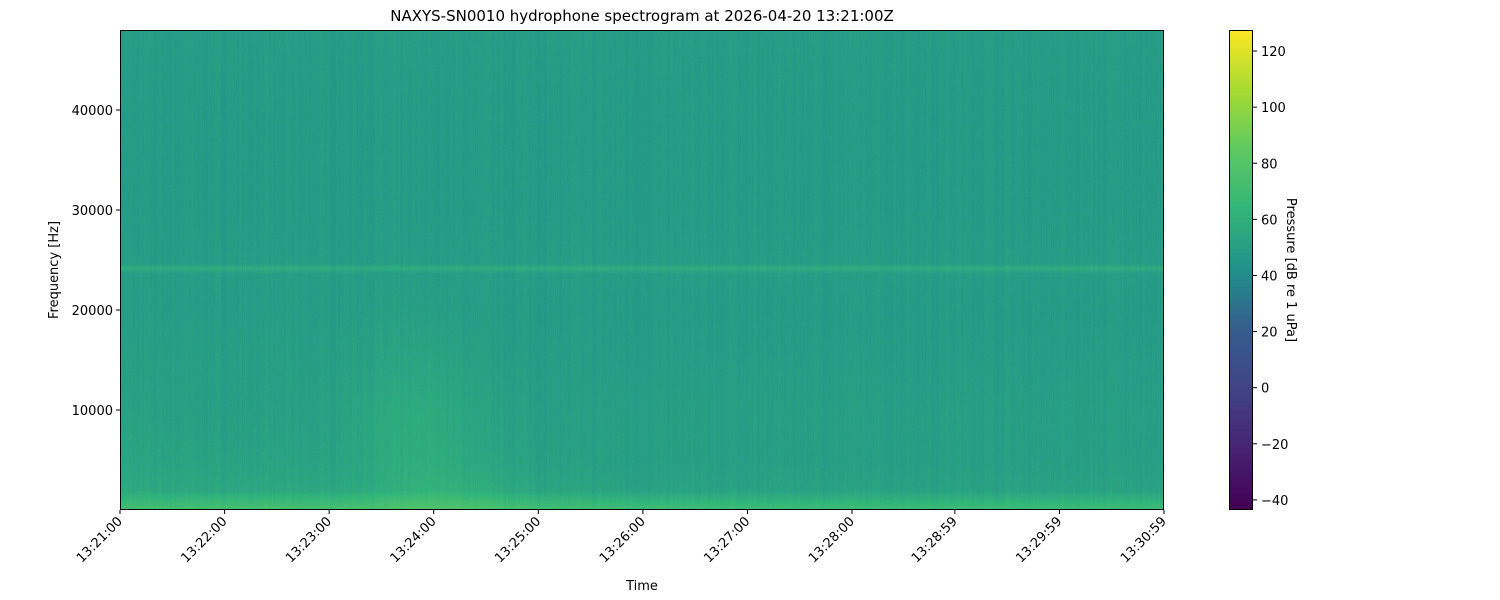 This screenshot has width=1500, height=600. I want to click on colorbar-tick-label: 80, so click(1269, 164).